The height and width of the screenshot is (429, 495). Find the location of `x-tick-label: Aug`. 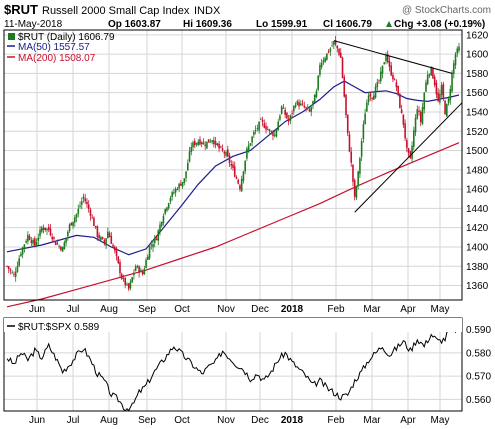

x-tick-label: Aug is located at coordinates (109, 420).